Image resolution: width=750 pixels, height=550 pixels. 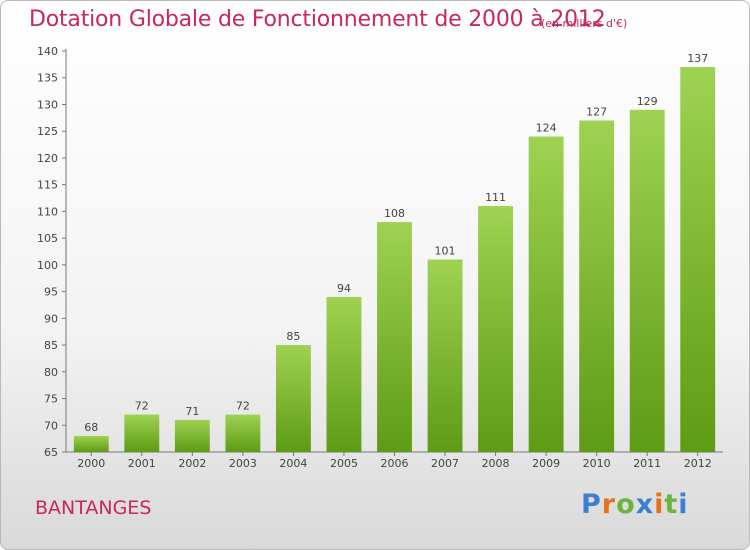 What do you see at coordinates (51, 292) in the screenshot?
I see `y-tick-label: 95` at bounding box center [51, 292].